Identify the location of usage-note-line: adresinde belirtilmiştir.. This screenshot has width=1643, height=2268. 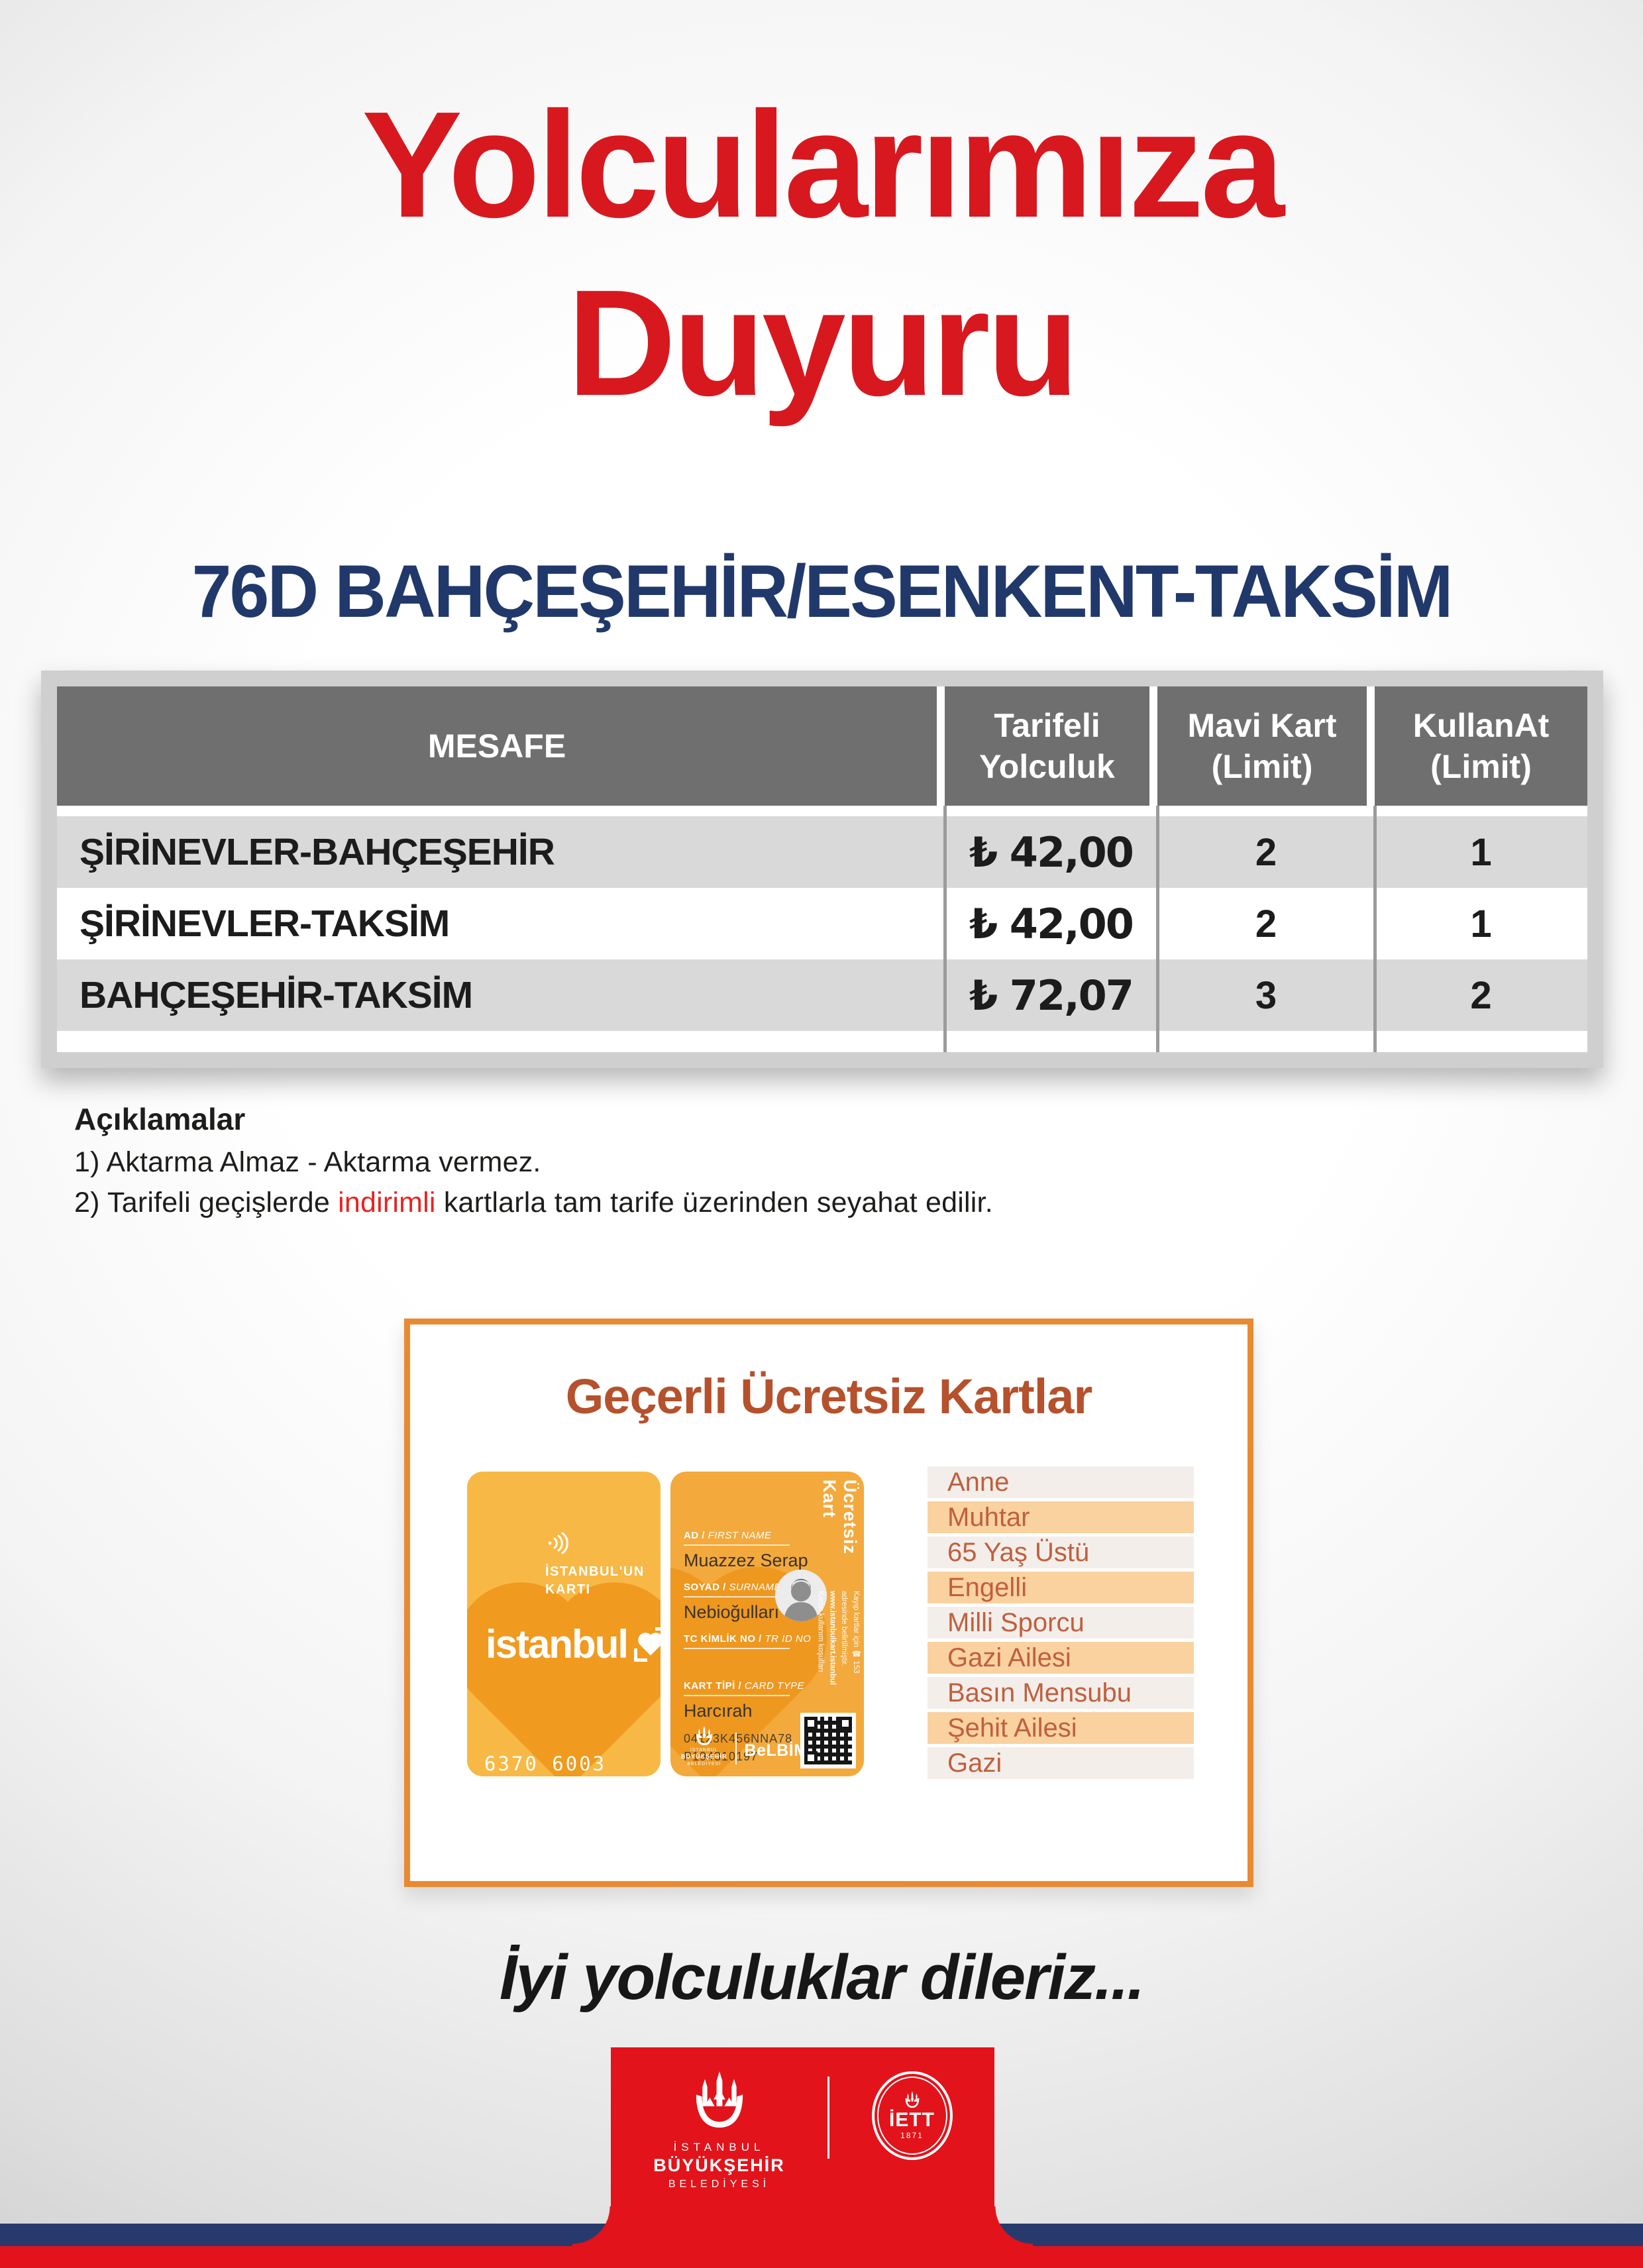
(844, 1628).